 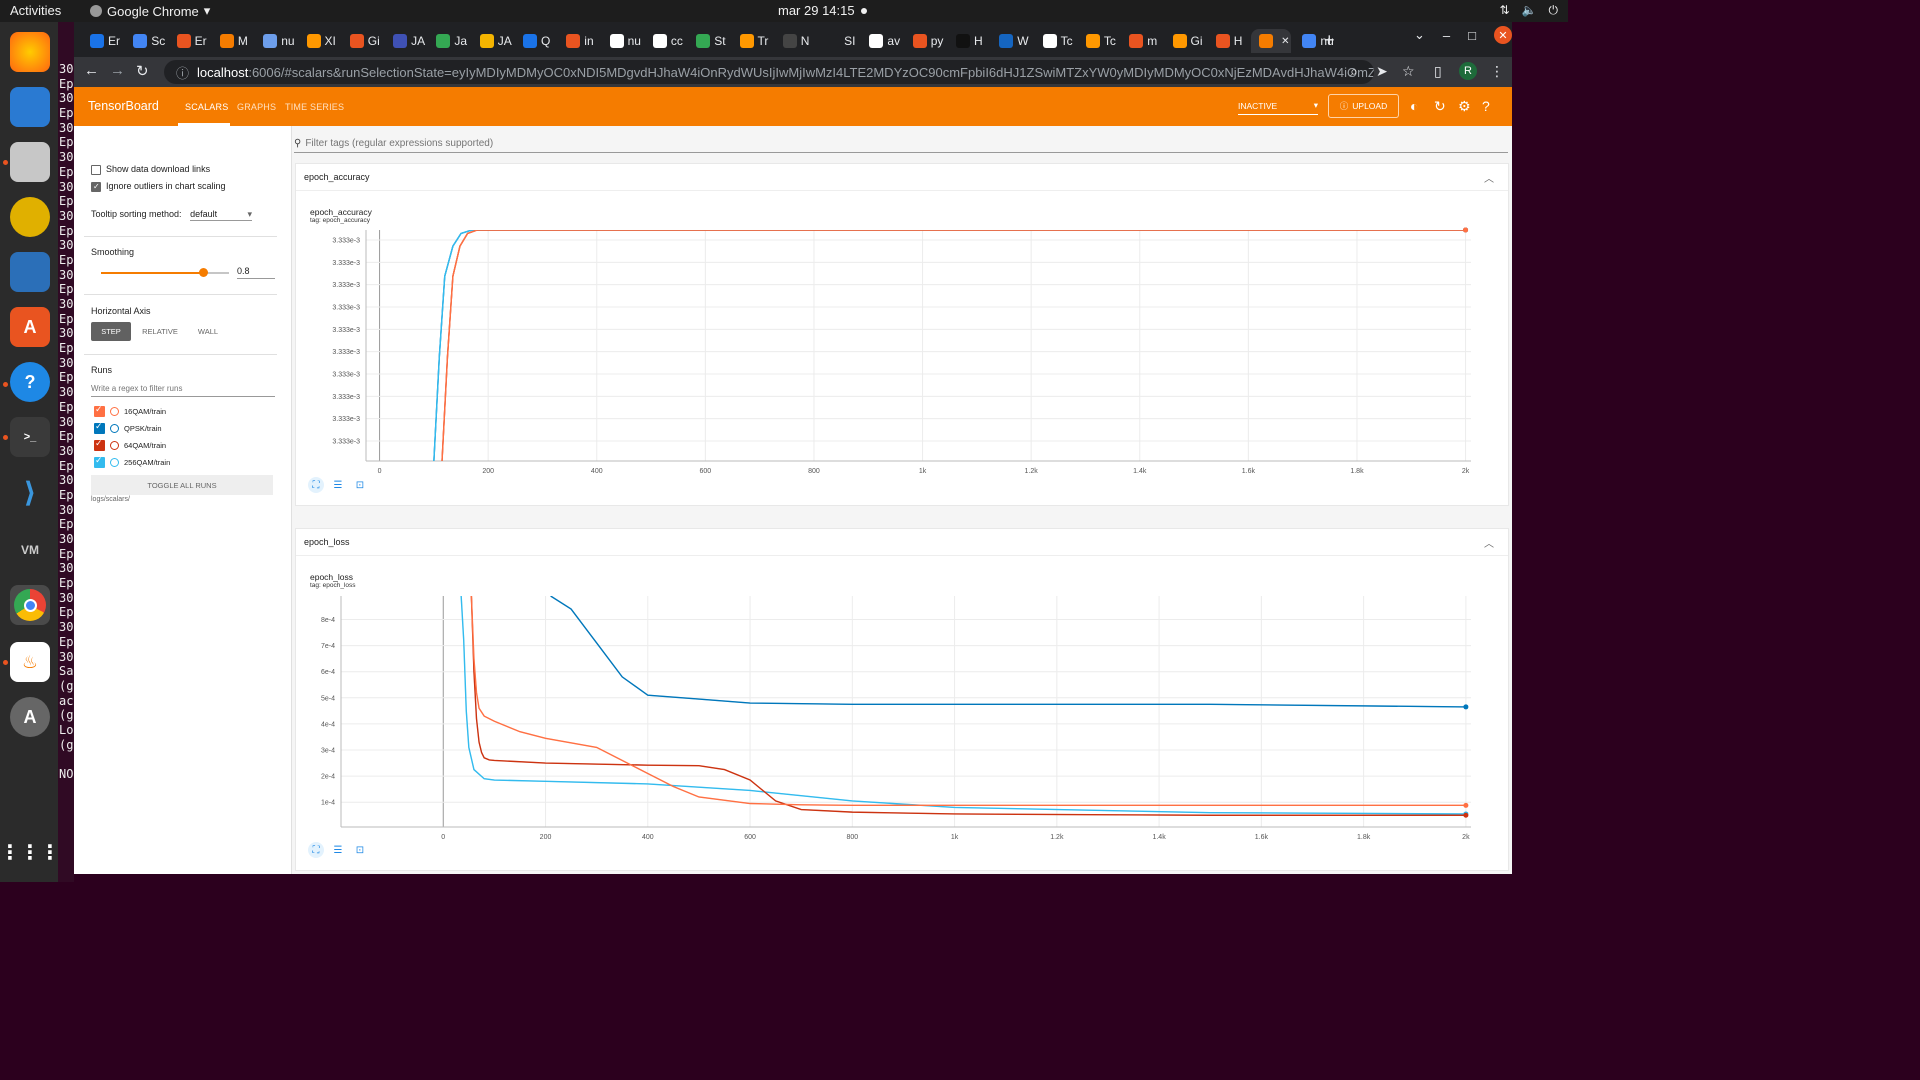 What do you see at coordinates (158, 186) in the screenshot?
I see `ignore-outliers-row: Ignore outliers in chart scaling` at bounding box center [158, 186].